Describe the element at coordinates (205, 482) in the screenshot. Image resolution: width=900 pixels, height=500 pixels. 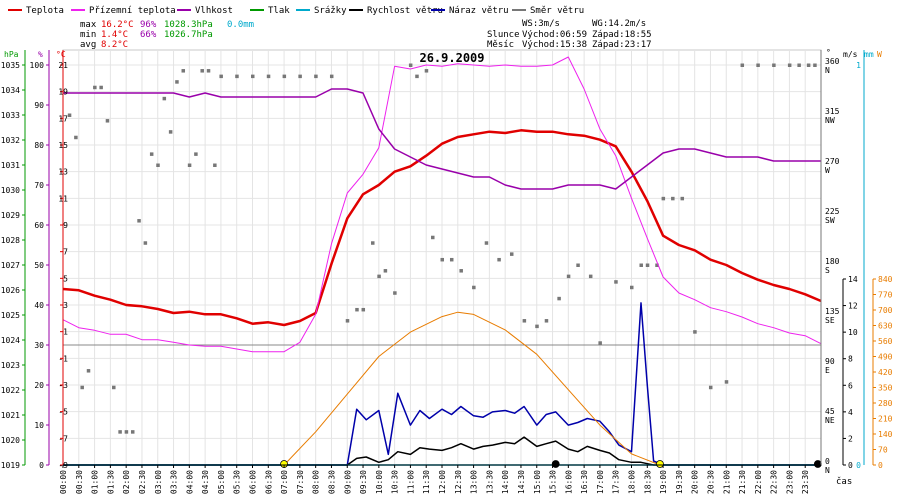
I see `x-tick-label: 04:30` at that location.